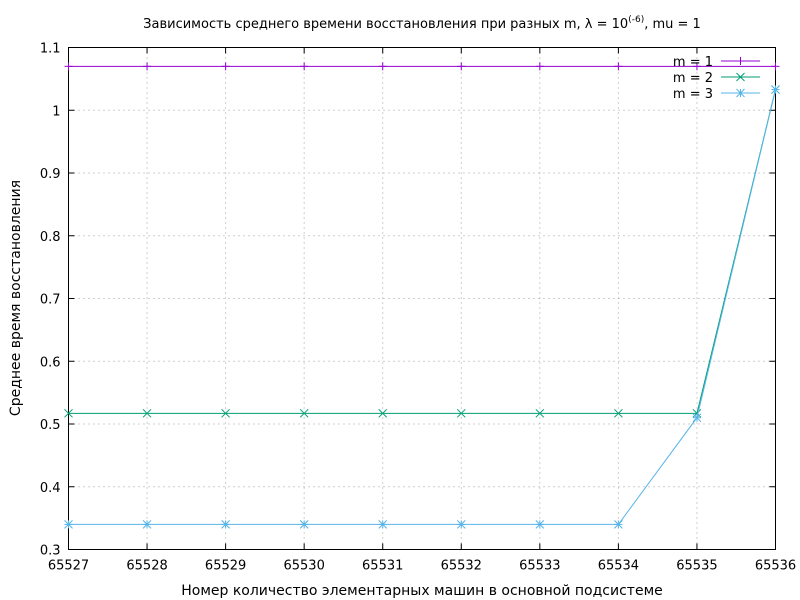  What do you see at coordinates (50, 551) in the screenshot?
I see `y-tick-label: 0.3` at bounding box center [50, 551].